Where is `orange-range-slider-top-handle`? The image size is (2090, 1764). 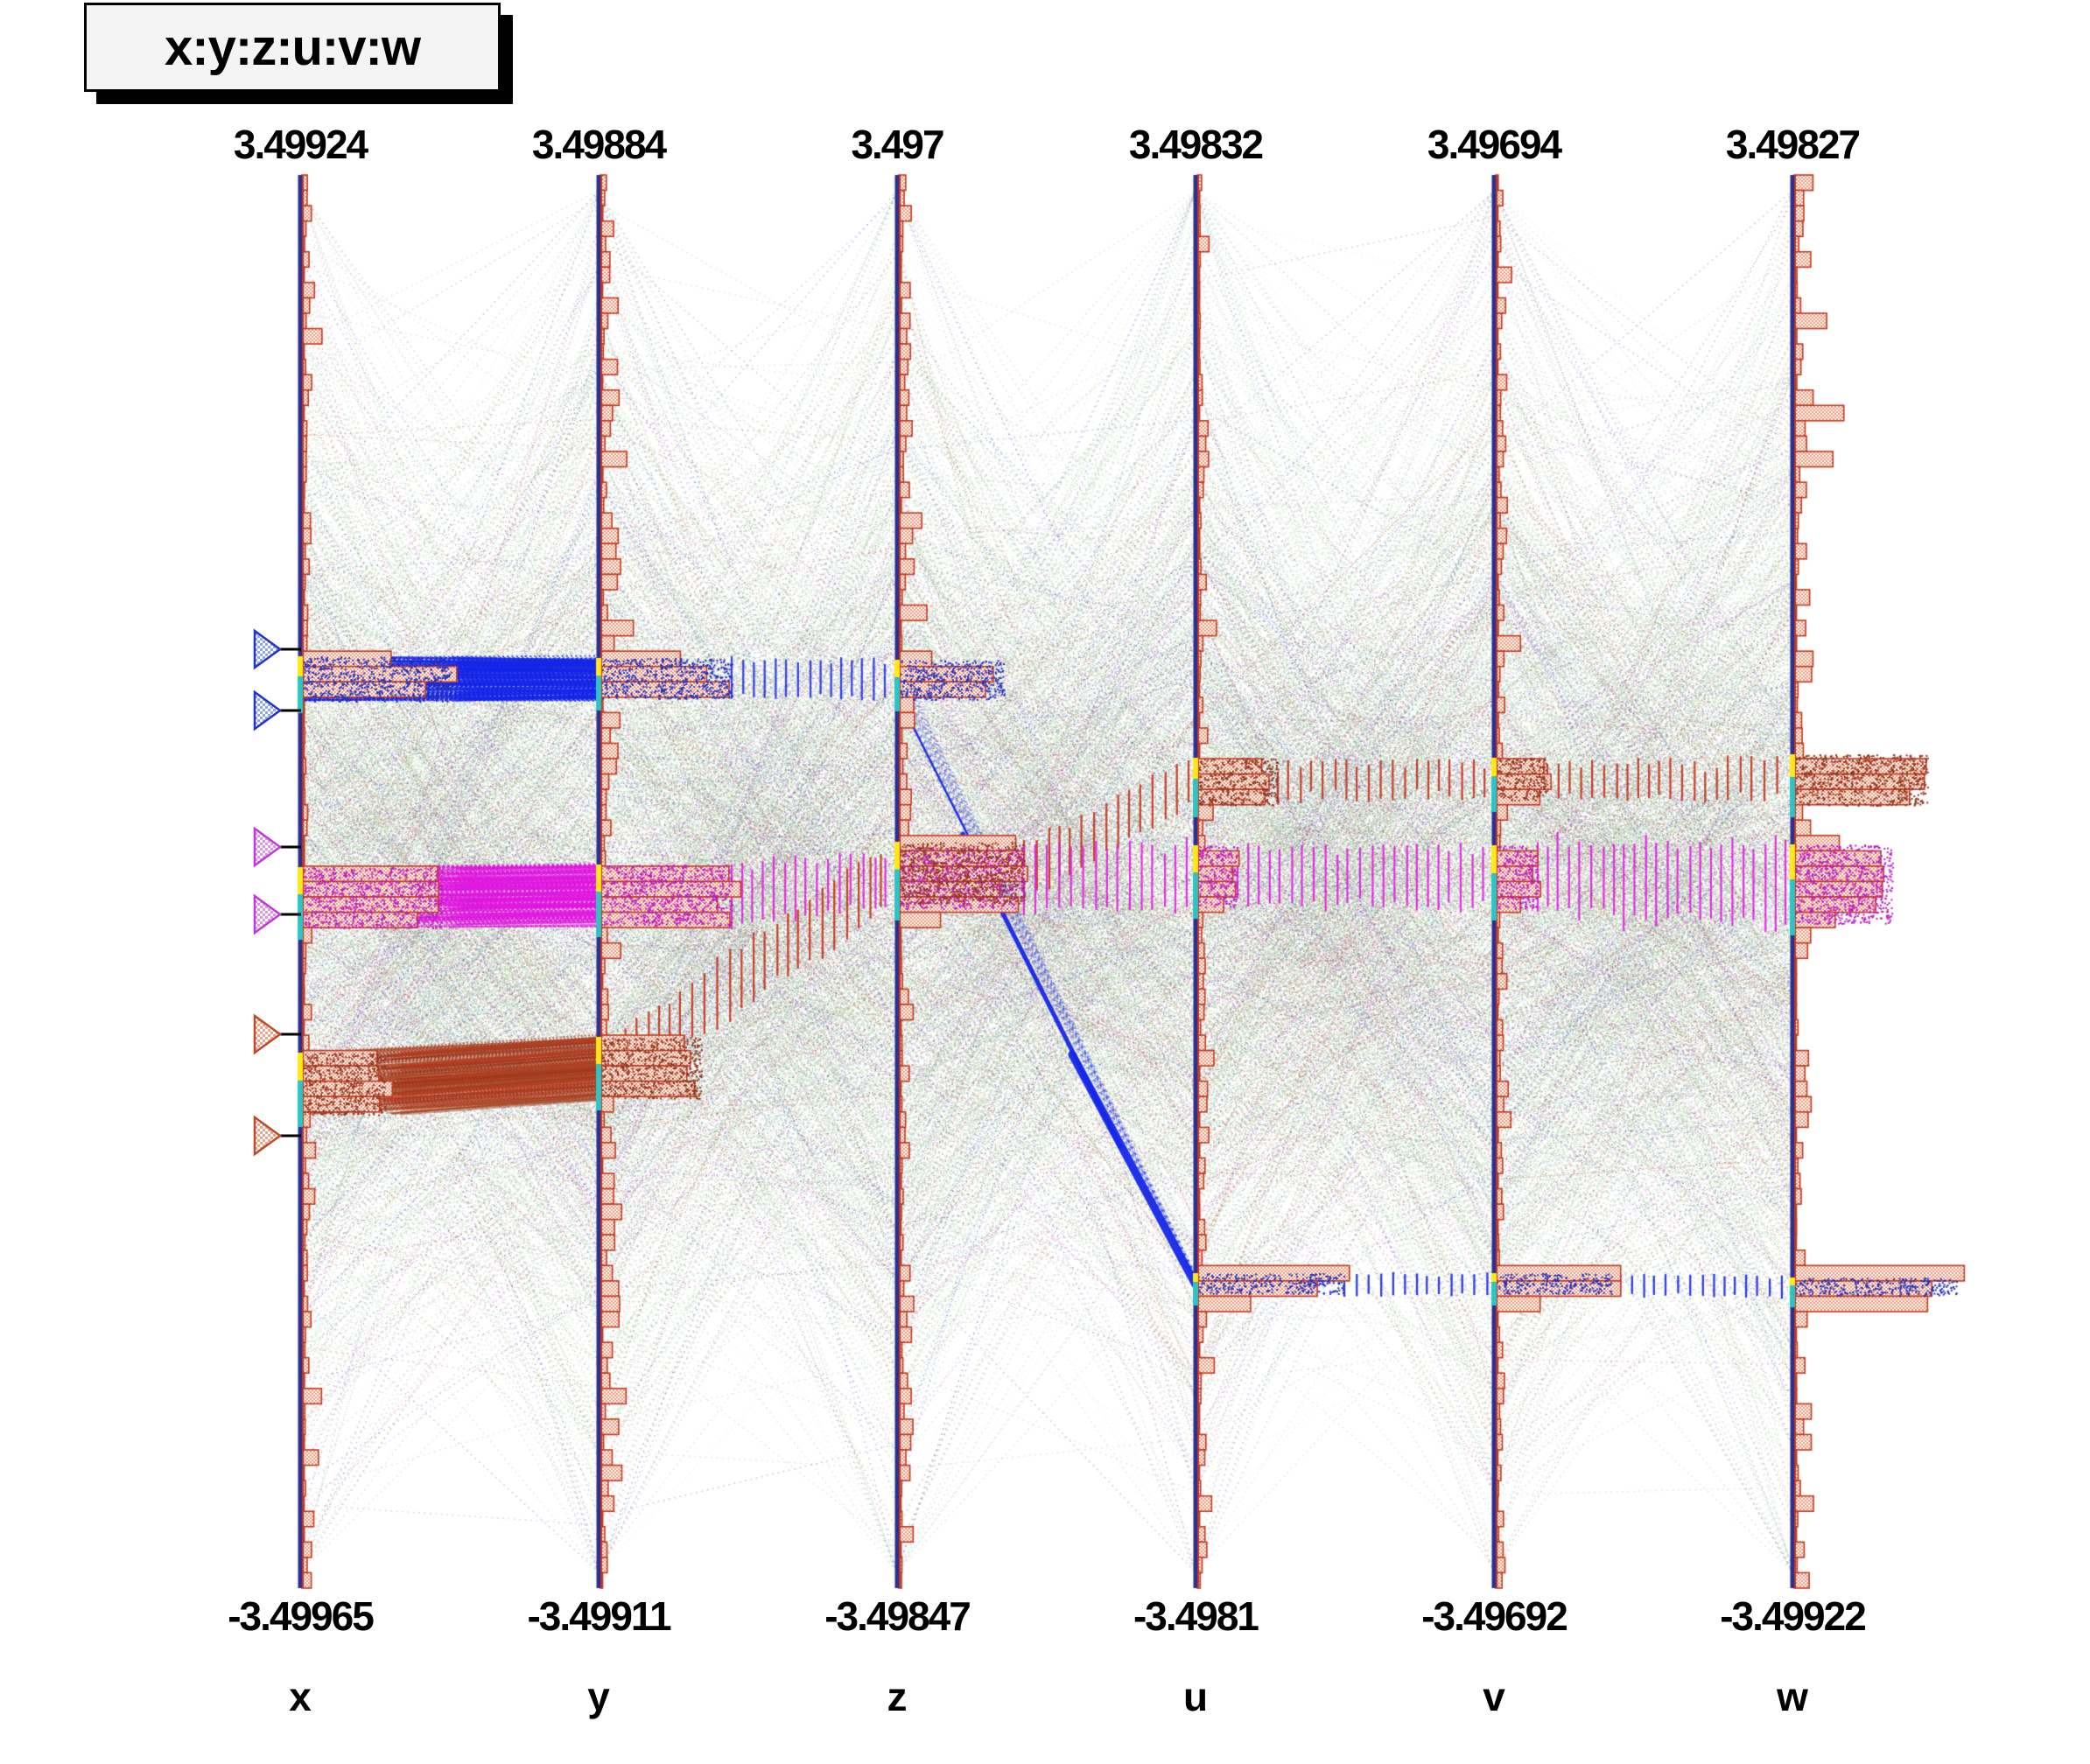
orange-range-slider-top-handle is located at coordinates (268, 1034).